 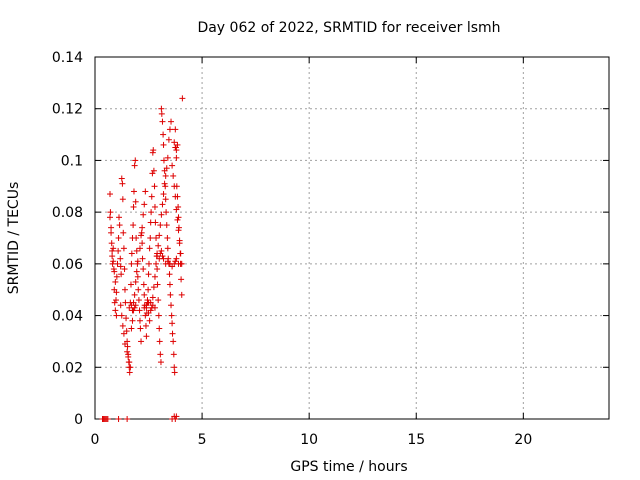 I want to click on x-tick-label: 0, so click(x=95, y=440).